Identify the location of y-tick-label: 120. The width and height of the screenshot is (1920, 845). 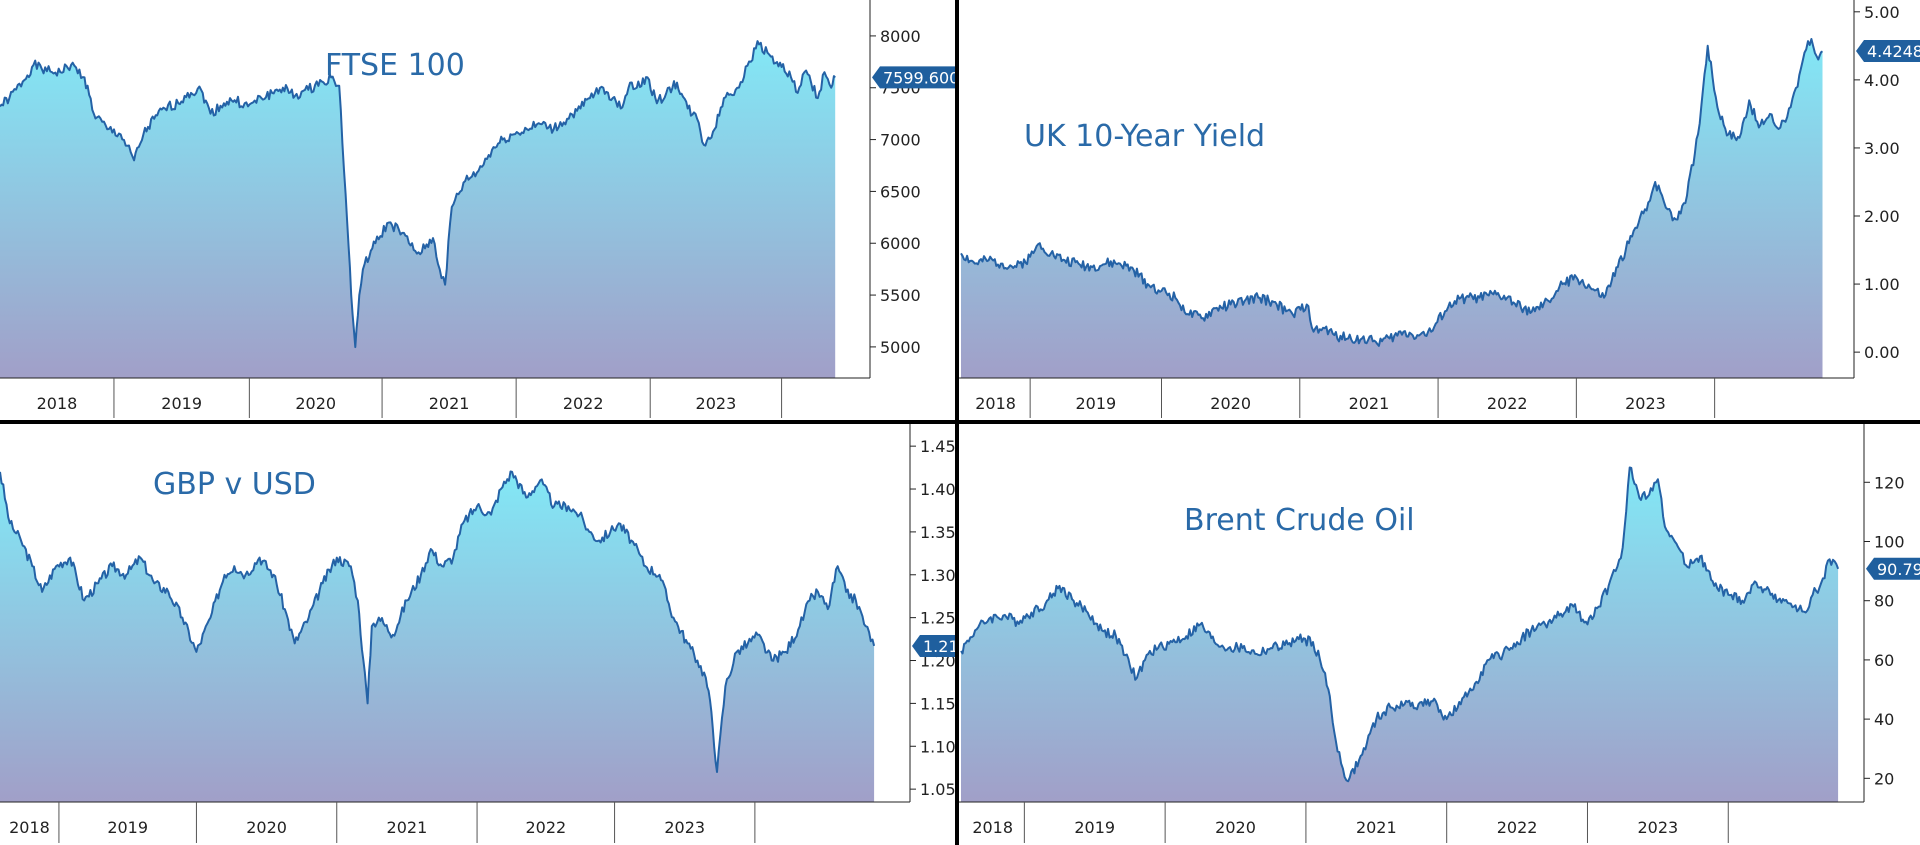
(1889, 482).